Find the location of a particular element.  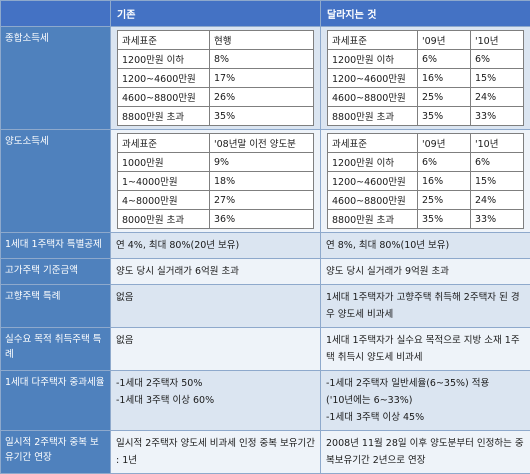

header-row: 기존 달라지는 것 is located at coordinates (265, 14).